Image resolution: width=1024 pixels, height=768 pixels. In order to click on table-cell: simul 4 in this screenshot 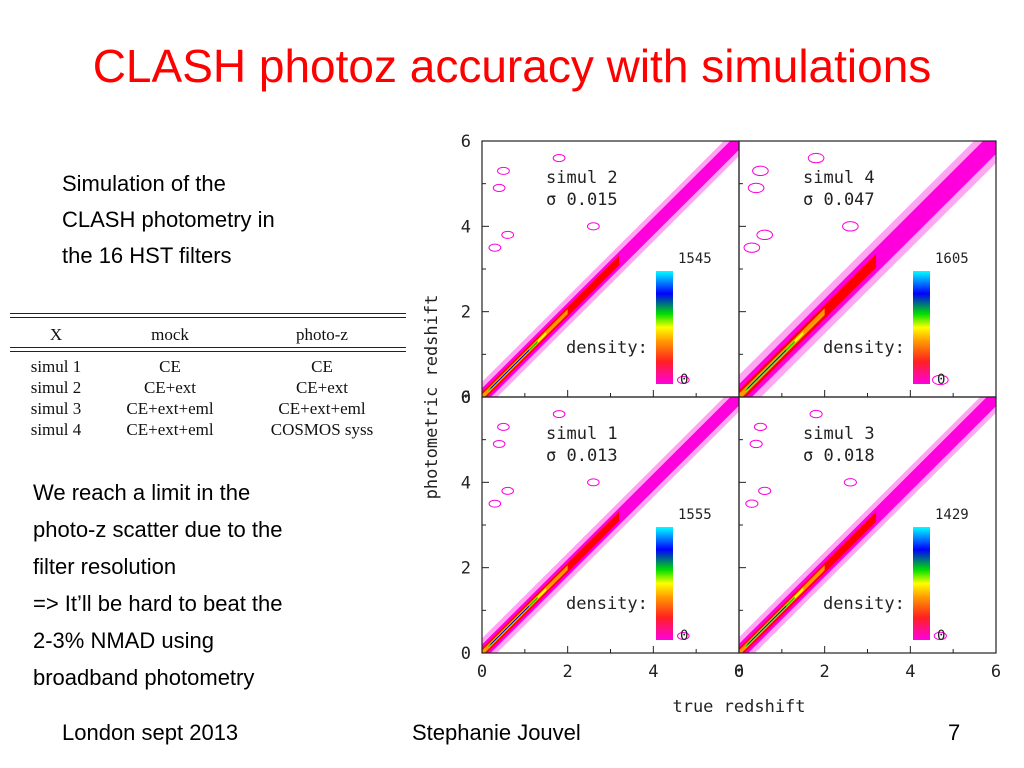, I will do `click(56, 429)`.